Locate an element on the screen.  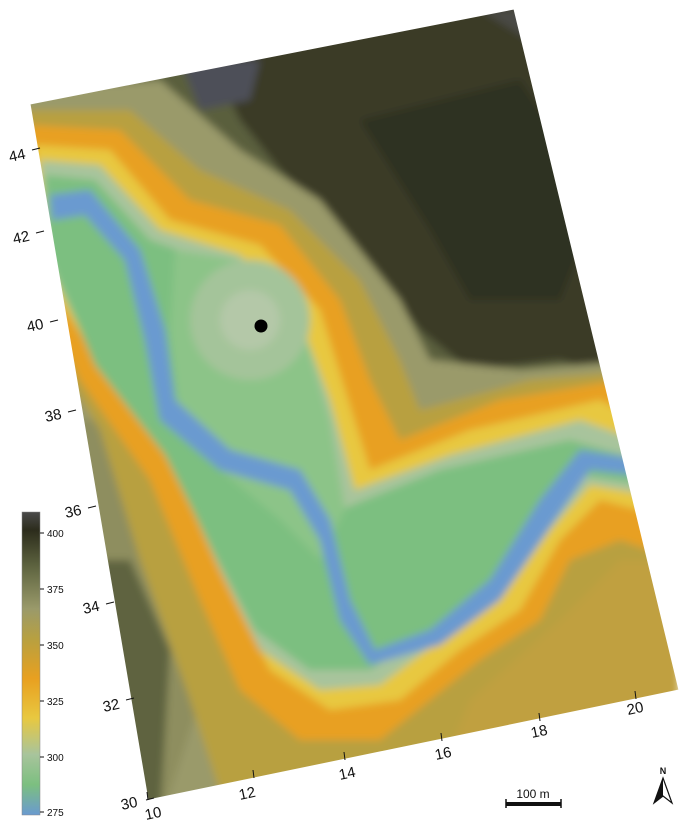
y-tick-label: 32 is located at coordinates (111, 706).